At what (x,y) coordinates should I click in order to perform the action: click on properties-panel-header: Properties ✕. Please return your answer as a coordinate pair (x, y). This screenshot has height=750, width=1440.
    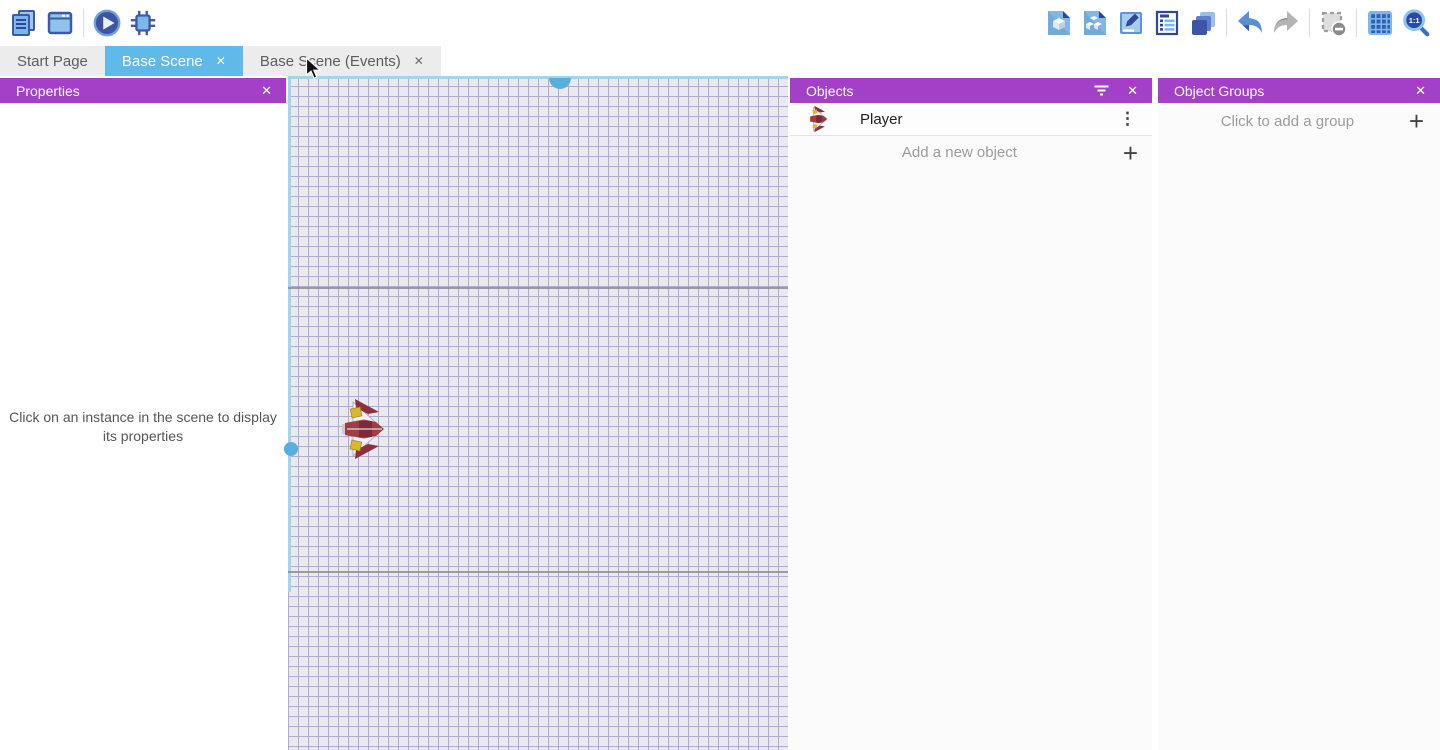
    Looking at the image, I should click on (143, 90).